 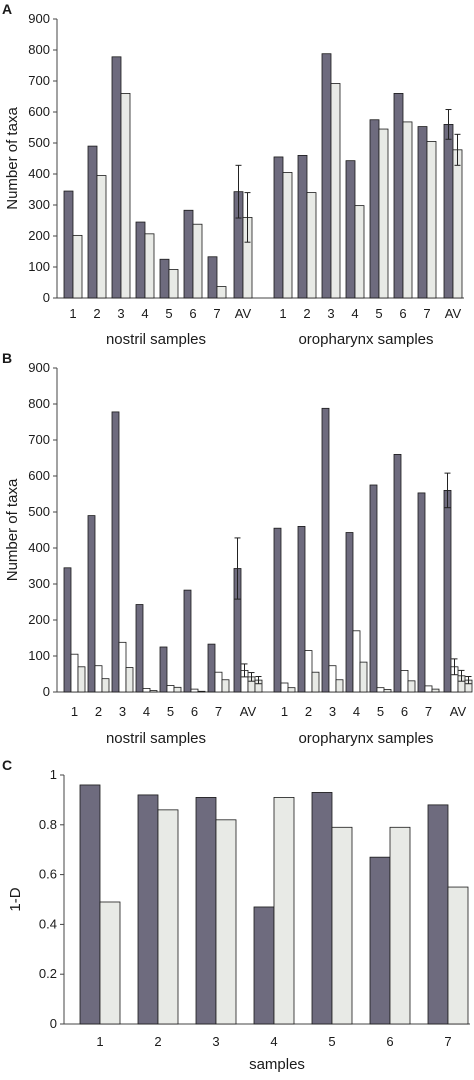 What do you see at coordinates (39, 511) in the screenshot?
I see `y-tick-label-B: 500` at bounding box center [39, 511].